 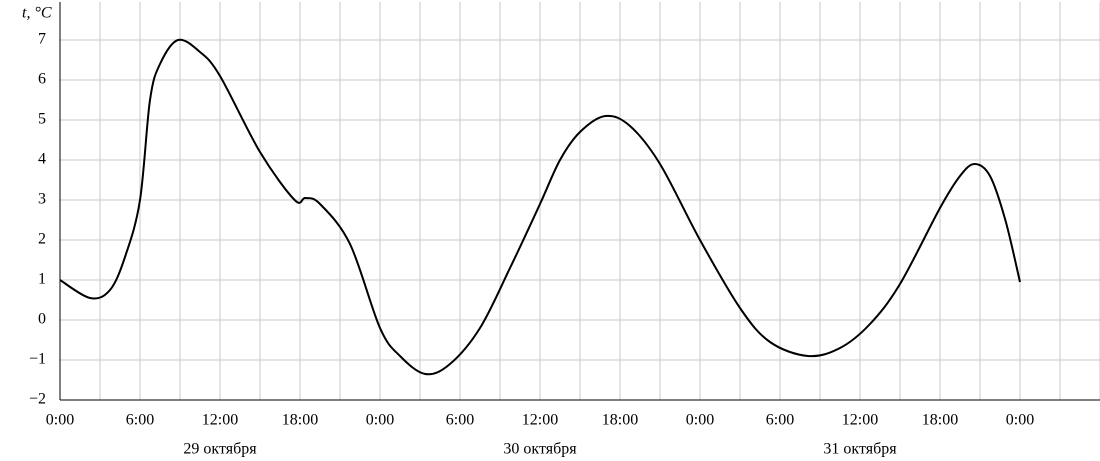 I want to click on y-tick-label: 7, so click(x=42, y=39).